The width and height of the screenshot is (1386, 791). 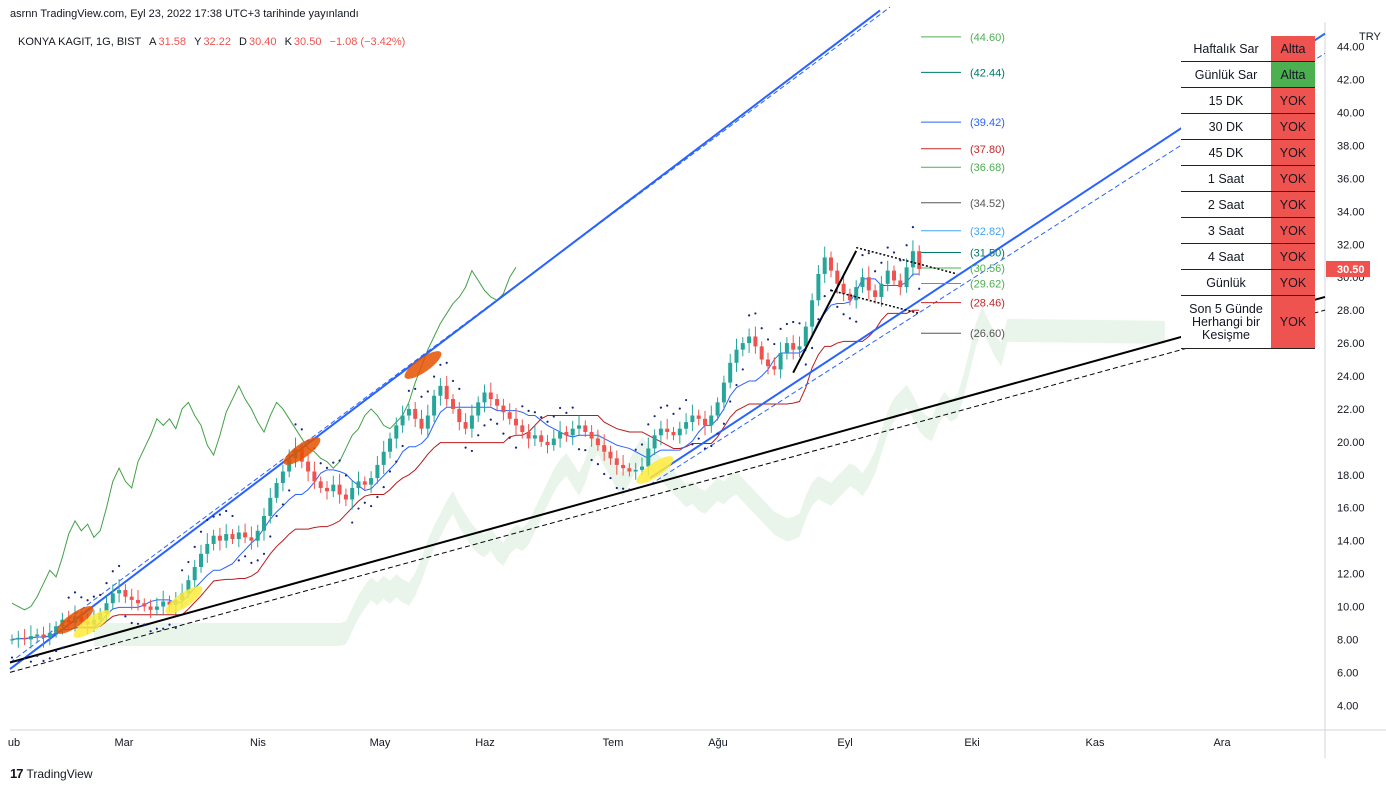 What do you see at coordinates (288, 42) in the screenshot?
I see `close-label: K` at bounding box center [288, 42].